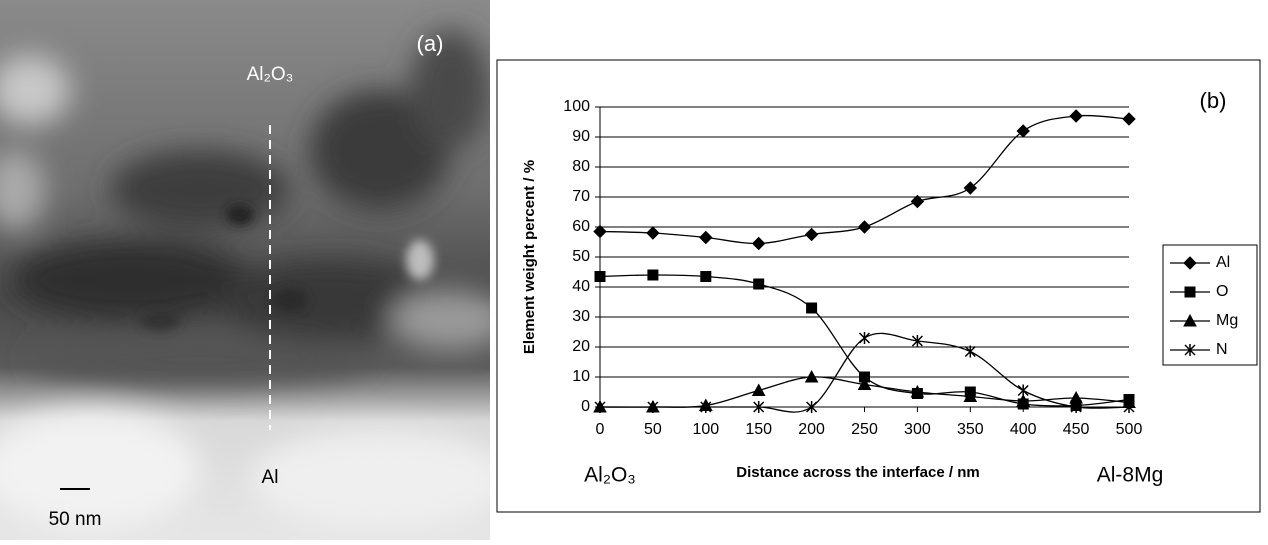 This screenshot has width=1268, height=545. I want to click on y-tick-label: 100, so click(576, 106).